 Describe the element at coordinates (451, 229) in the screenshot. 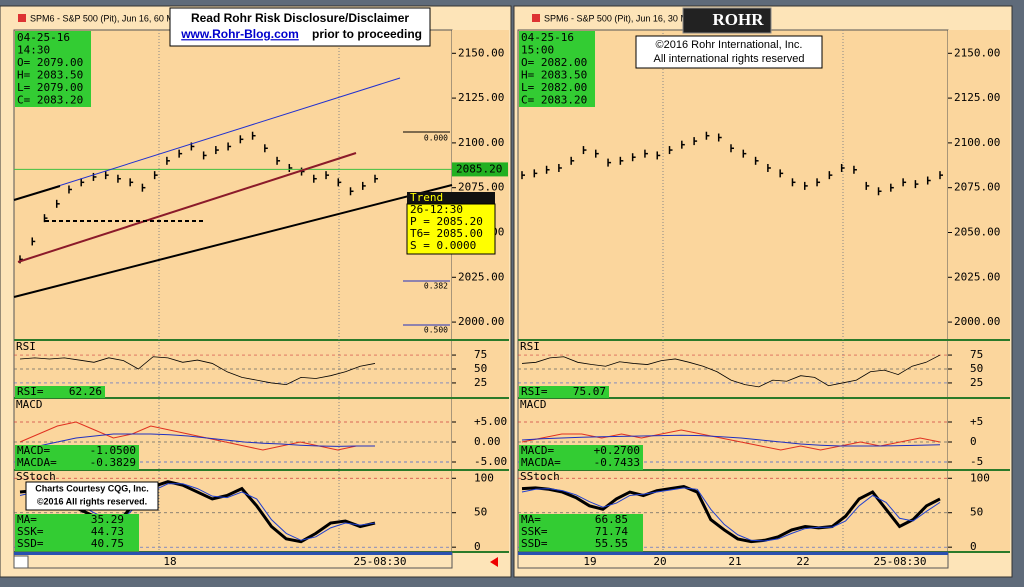

I see `trend-box` at that location.